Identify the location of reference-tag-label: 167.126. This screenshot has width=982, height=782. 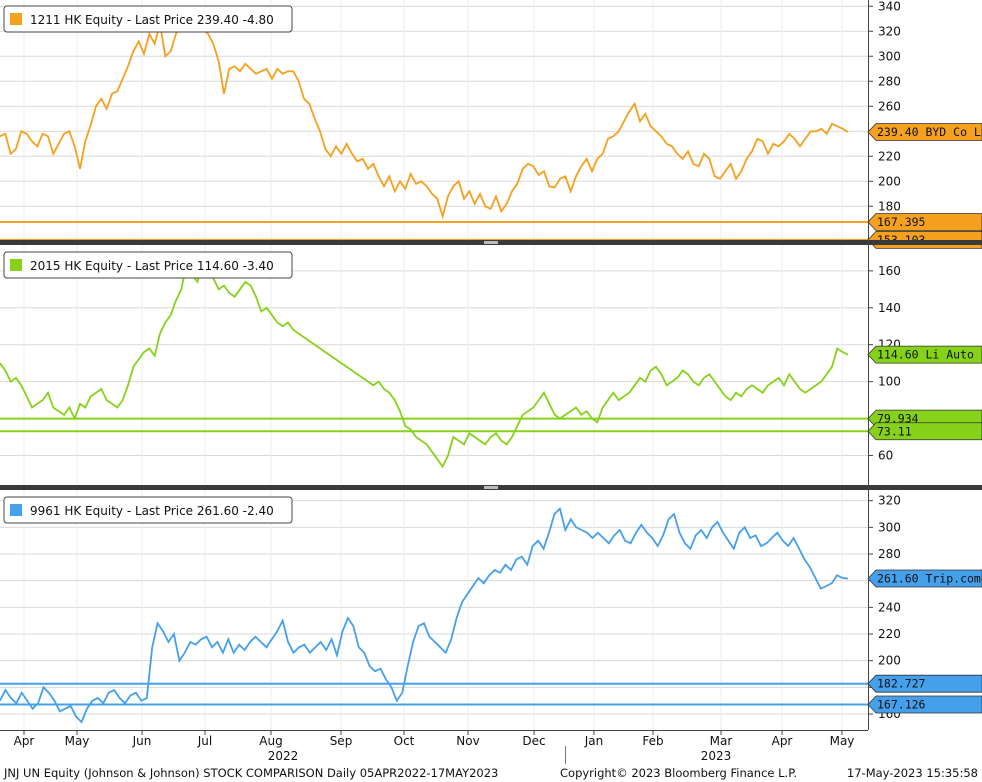
(901, 704).